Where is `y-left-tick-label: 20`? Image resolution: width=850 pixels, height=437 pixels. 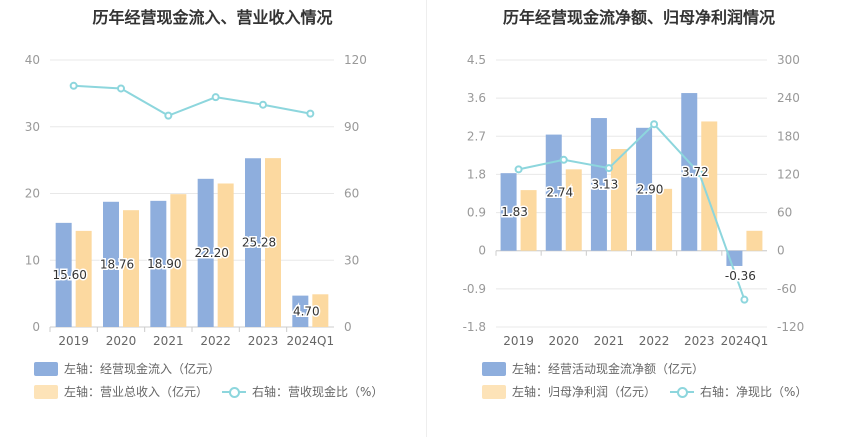
y-left-tick-label: 20 is located at coordinates (32, 194).